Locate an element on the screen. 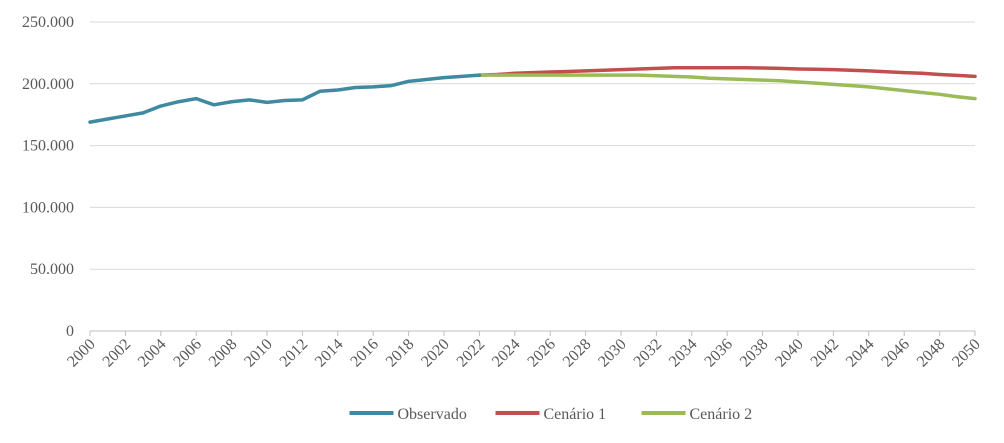 This screenshot has width=1004, height=443. x-tick-label: 2036 is located at coordinates (718, 353).